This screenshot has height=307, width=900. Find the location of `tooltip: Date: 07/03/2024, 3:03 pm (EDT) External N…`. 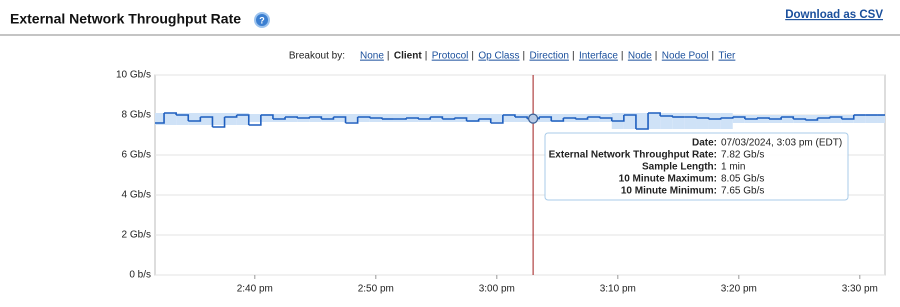

tooltip: Date: 07/03/2024, 3:03 pm (EDT) External N… is located at coordinates (696, 166).